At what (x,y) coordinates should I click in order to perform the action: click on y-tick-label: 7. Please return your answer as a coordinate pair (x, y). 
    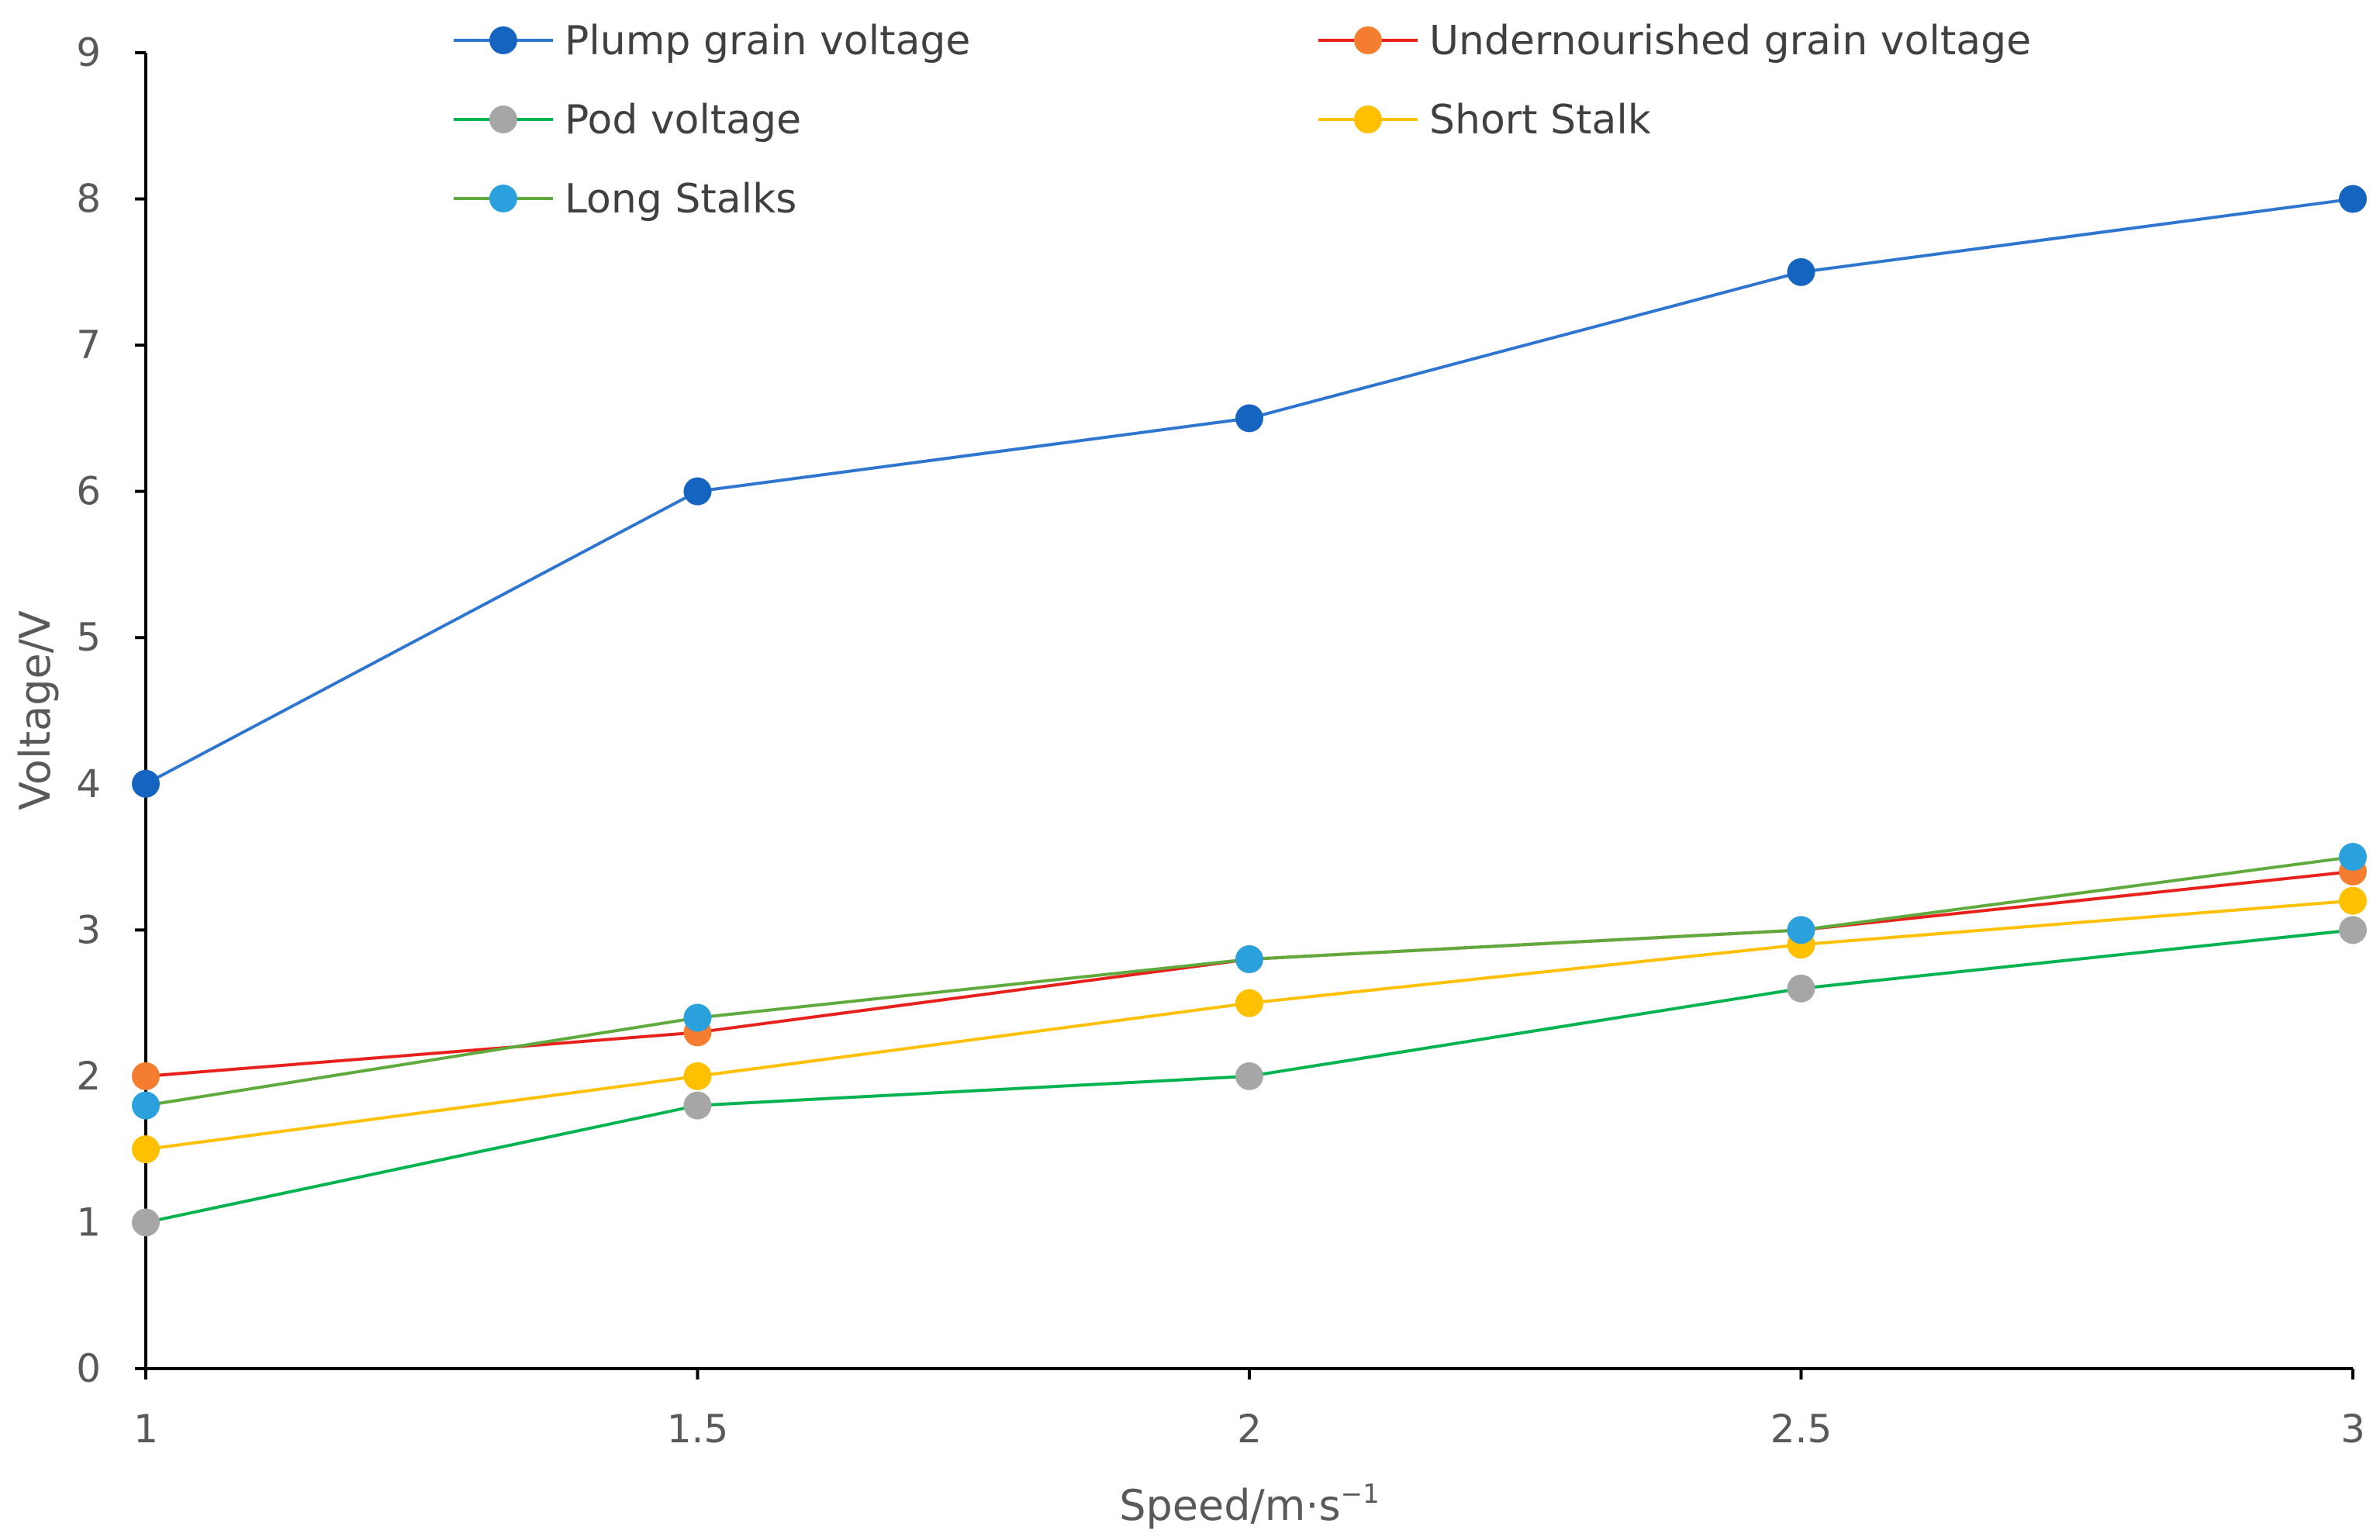
    Looking at the image, I should click on (89, 345).